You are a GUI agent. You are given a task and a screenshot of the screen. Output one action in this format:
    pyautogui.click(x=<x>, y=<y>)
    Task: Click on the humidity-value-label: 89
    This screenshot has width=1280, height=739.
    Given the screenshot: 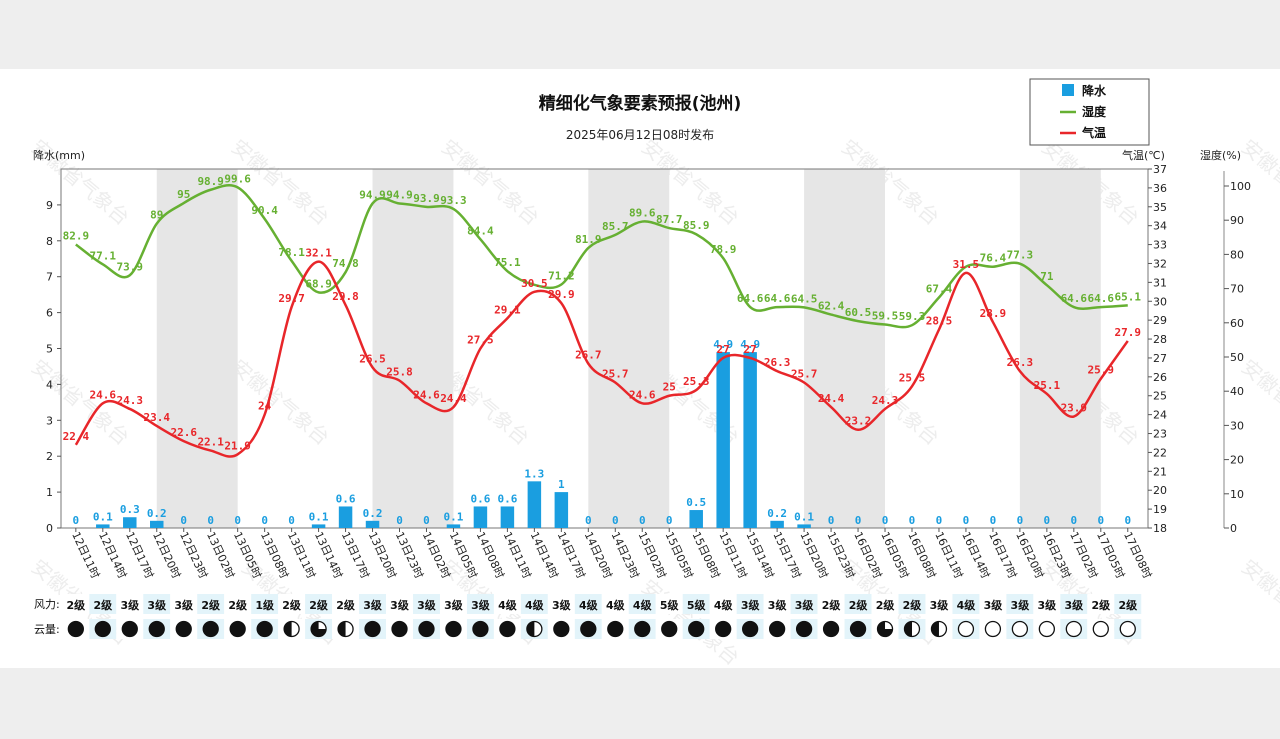 What is the action you would take?
    pyautogui.click(x=156, y=215)
    